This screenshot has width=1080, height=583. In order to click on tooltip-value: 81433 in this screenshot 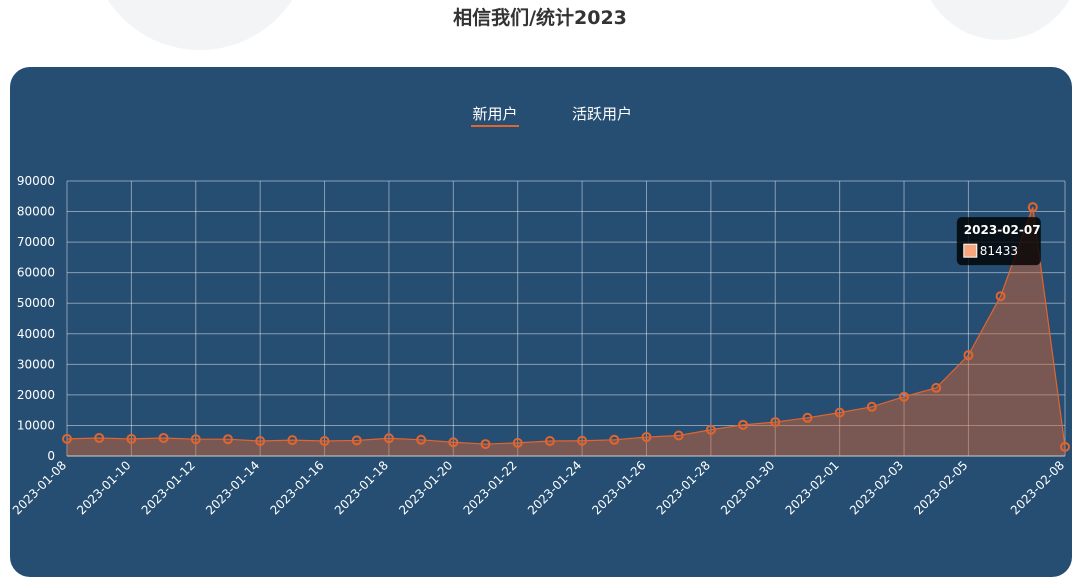, I will do `click(999, 251)`.